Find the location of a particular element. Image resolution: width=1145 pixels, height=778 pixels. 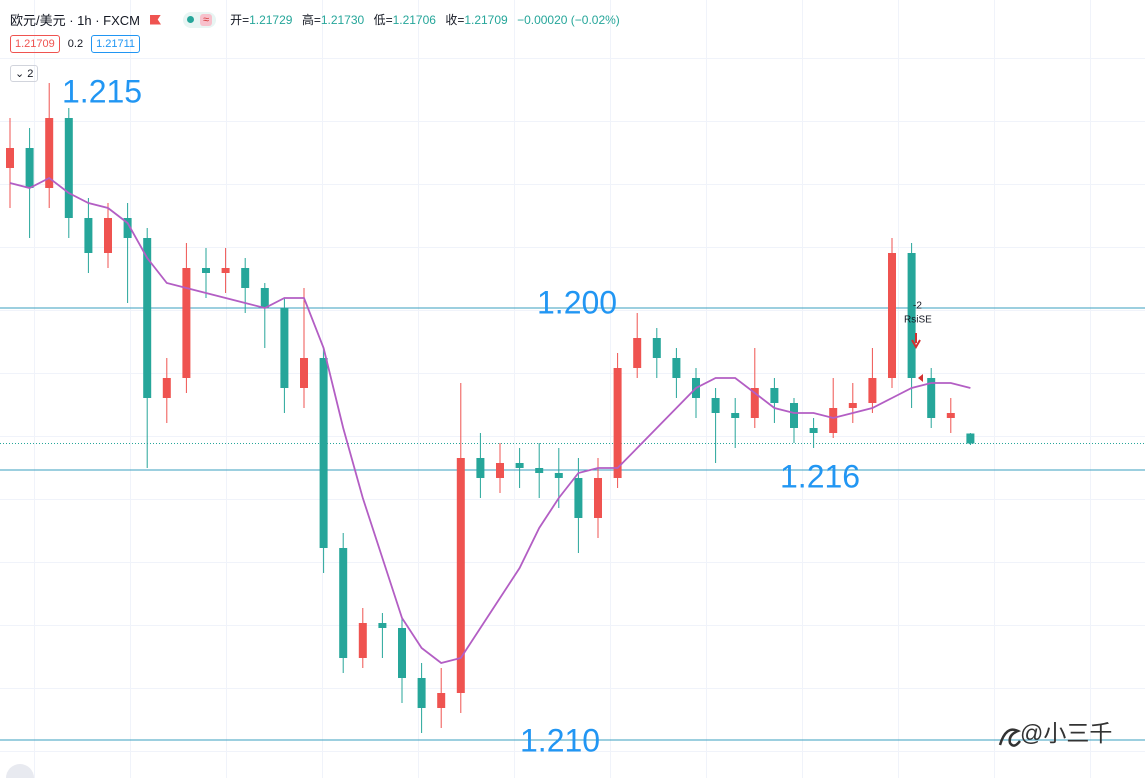

ohlc-value: 1.21730 is located at coordinates (342, 20).